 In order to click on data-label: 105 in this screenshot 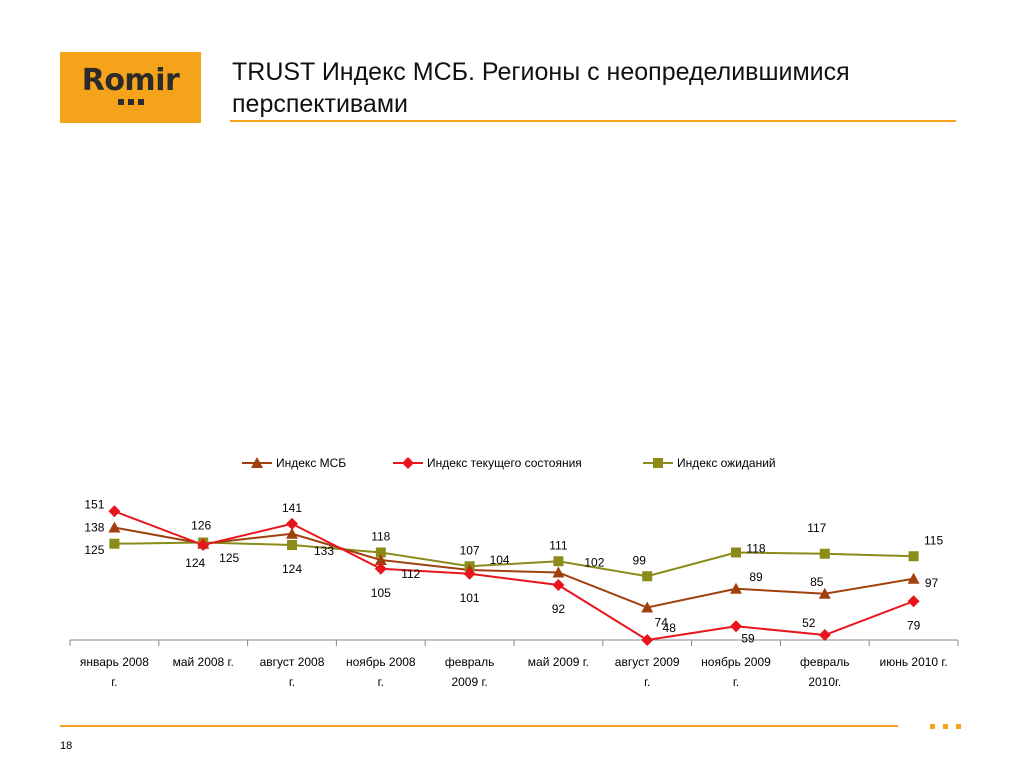, I will do `click(381, 593)`.